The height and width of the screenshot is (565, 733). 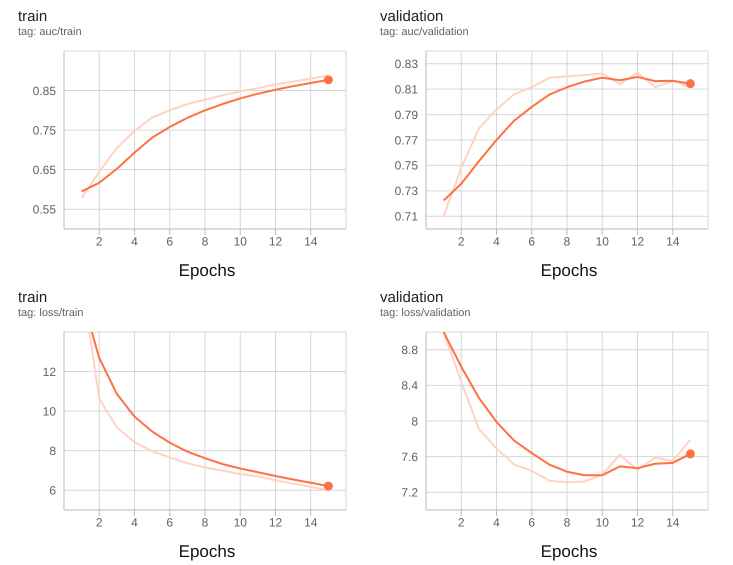 What do you see at coordinates (406, 89) in the screenshot?
I see `y-tick-label: 0.81` at bounding box center [406, 89].